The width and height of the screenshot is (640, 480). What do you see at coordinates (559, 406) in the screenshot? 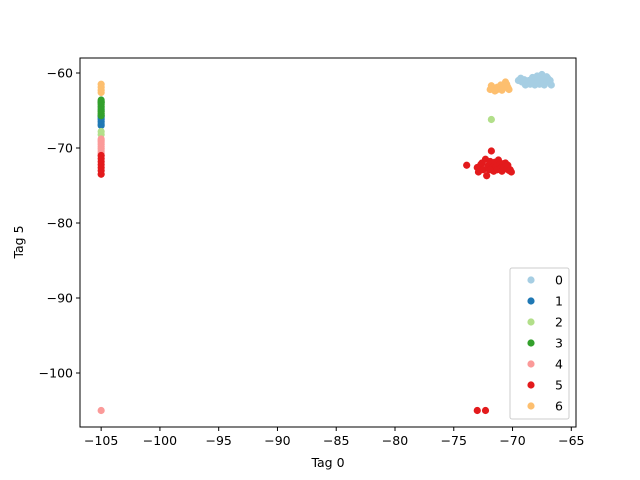
I see `legend-label-6: 6` at bounding box center [559, 406].